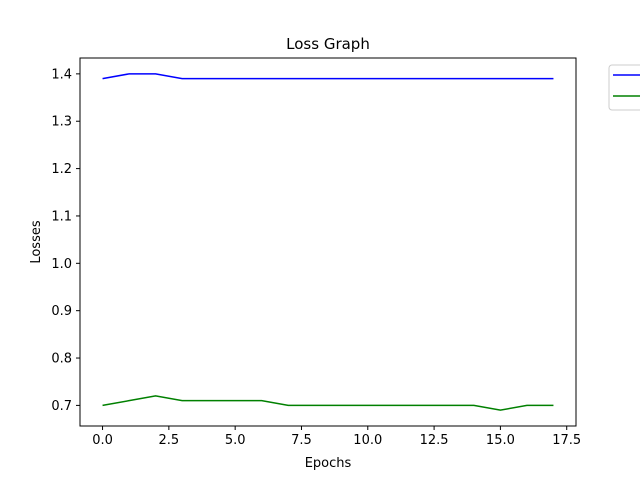 The width and height of the screenshot is (640, 480). What do you see at coordinates (65, 240) in the screenshot?
I see `y-axis: 0.7 0.8 0.9 1.0 1.1 1.2 1.3 1.4` at bounding box center [65, 240].